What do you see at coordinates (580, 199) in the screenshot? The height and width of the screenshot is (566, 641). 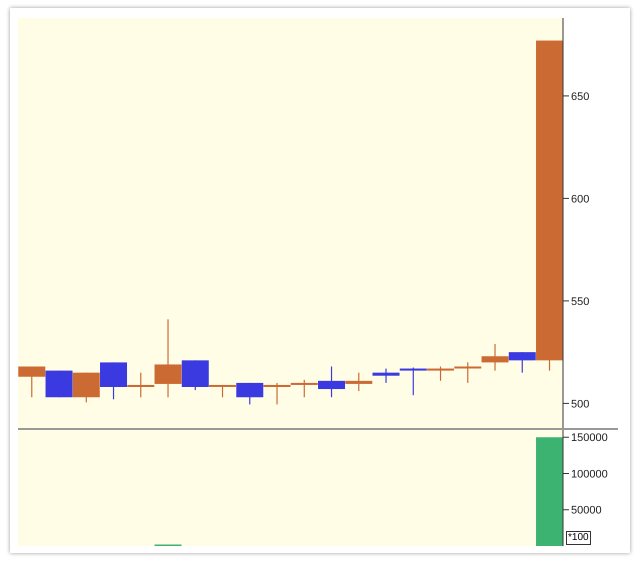 I see `y-tick-label: 600` at bounding box center [580, 199].